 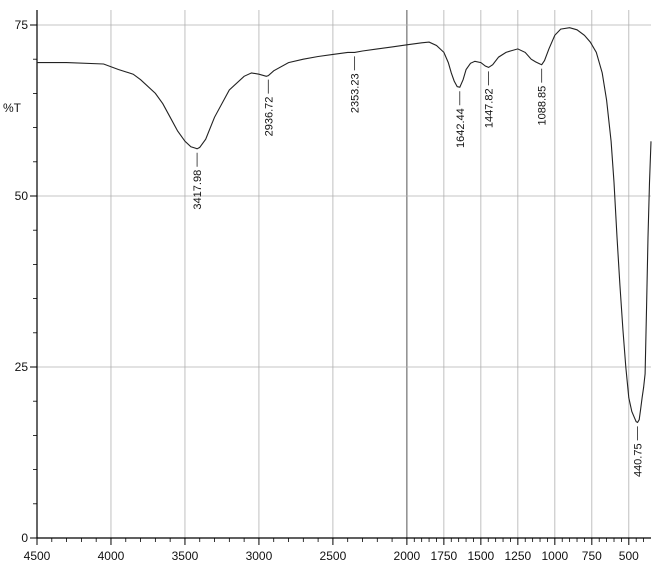 What do you see at coordinates (24, 538) in the screenshot?
I see `y-tick-label: 0` at bounding box center [24, 538].